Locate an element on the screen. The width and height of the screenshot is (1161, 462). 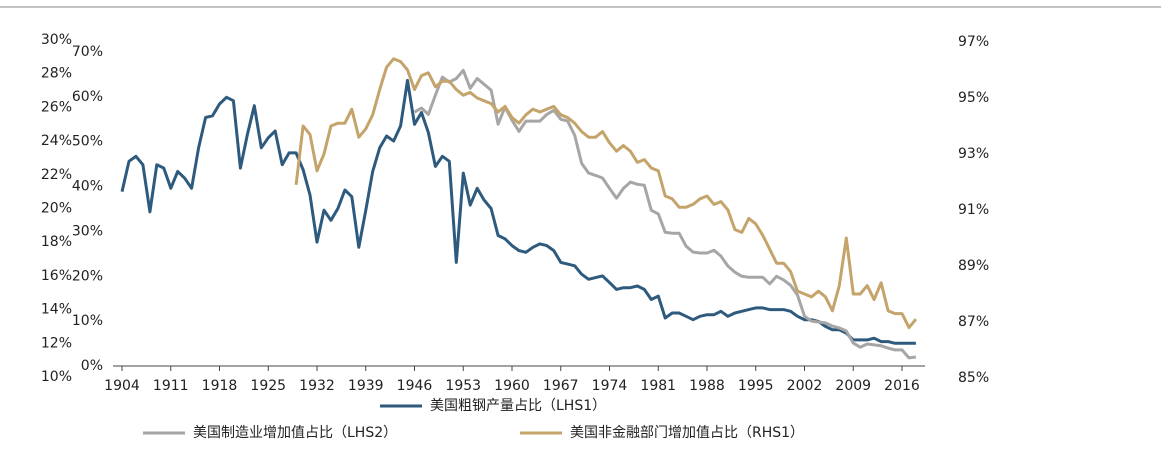
y3-tick-label: 60% is located at coordinates (87, 97).